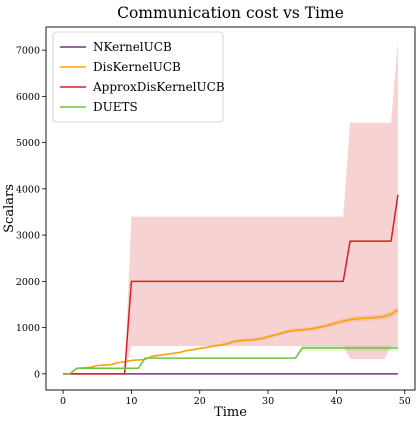  What do you see at coordinates (405, 401) in the screenshot?
I see `x-tick-label: 50` at bounding box center [405, 401].